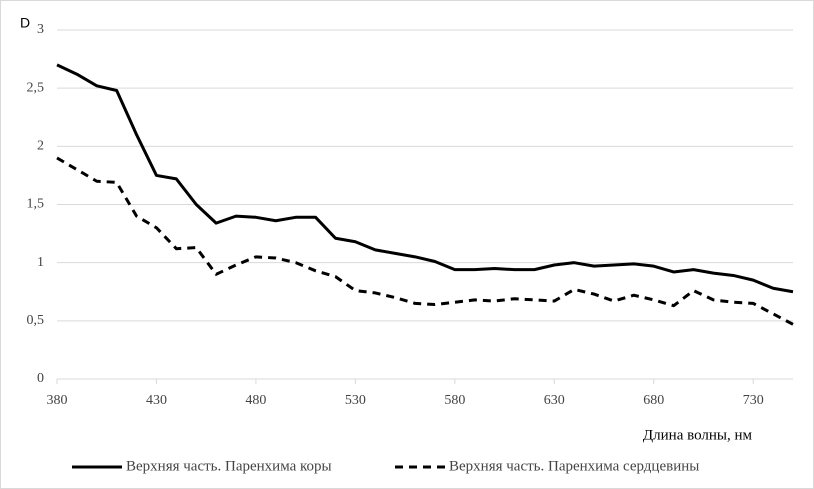  What do you see at coordinates (40, 146) in the screenshot?
I see `y-tick-label: 2` at bounding box center [40, 146].